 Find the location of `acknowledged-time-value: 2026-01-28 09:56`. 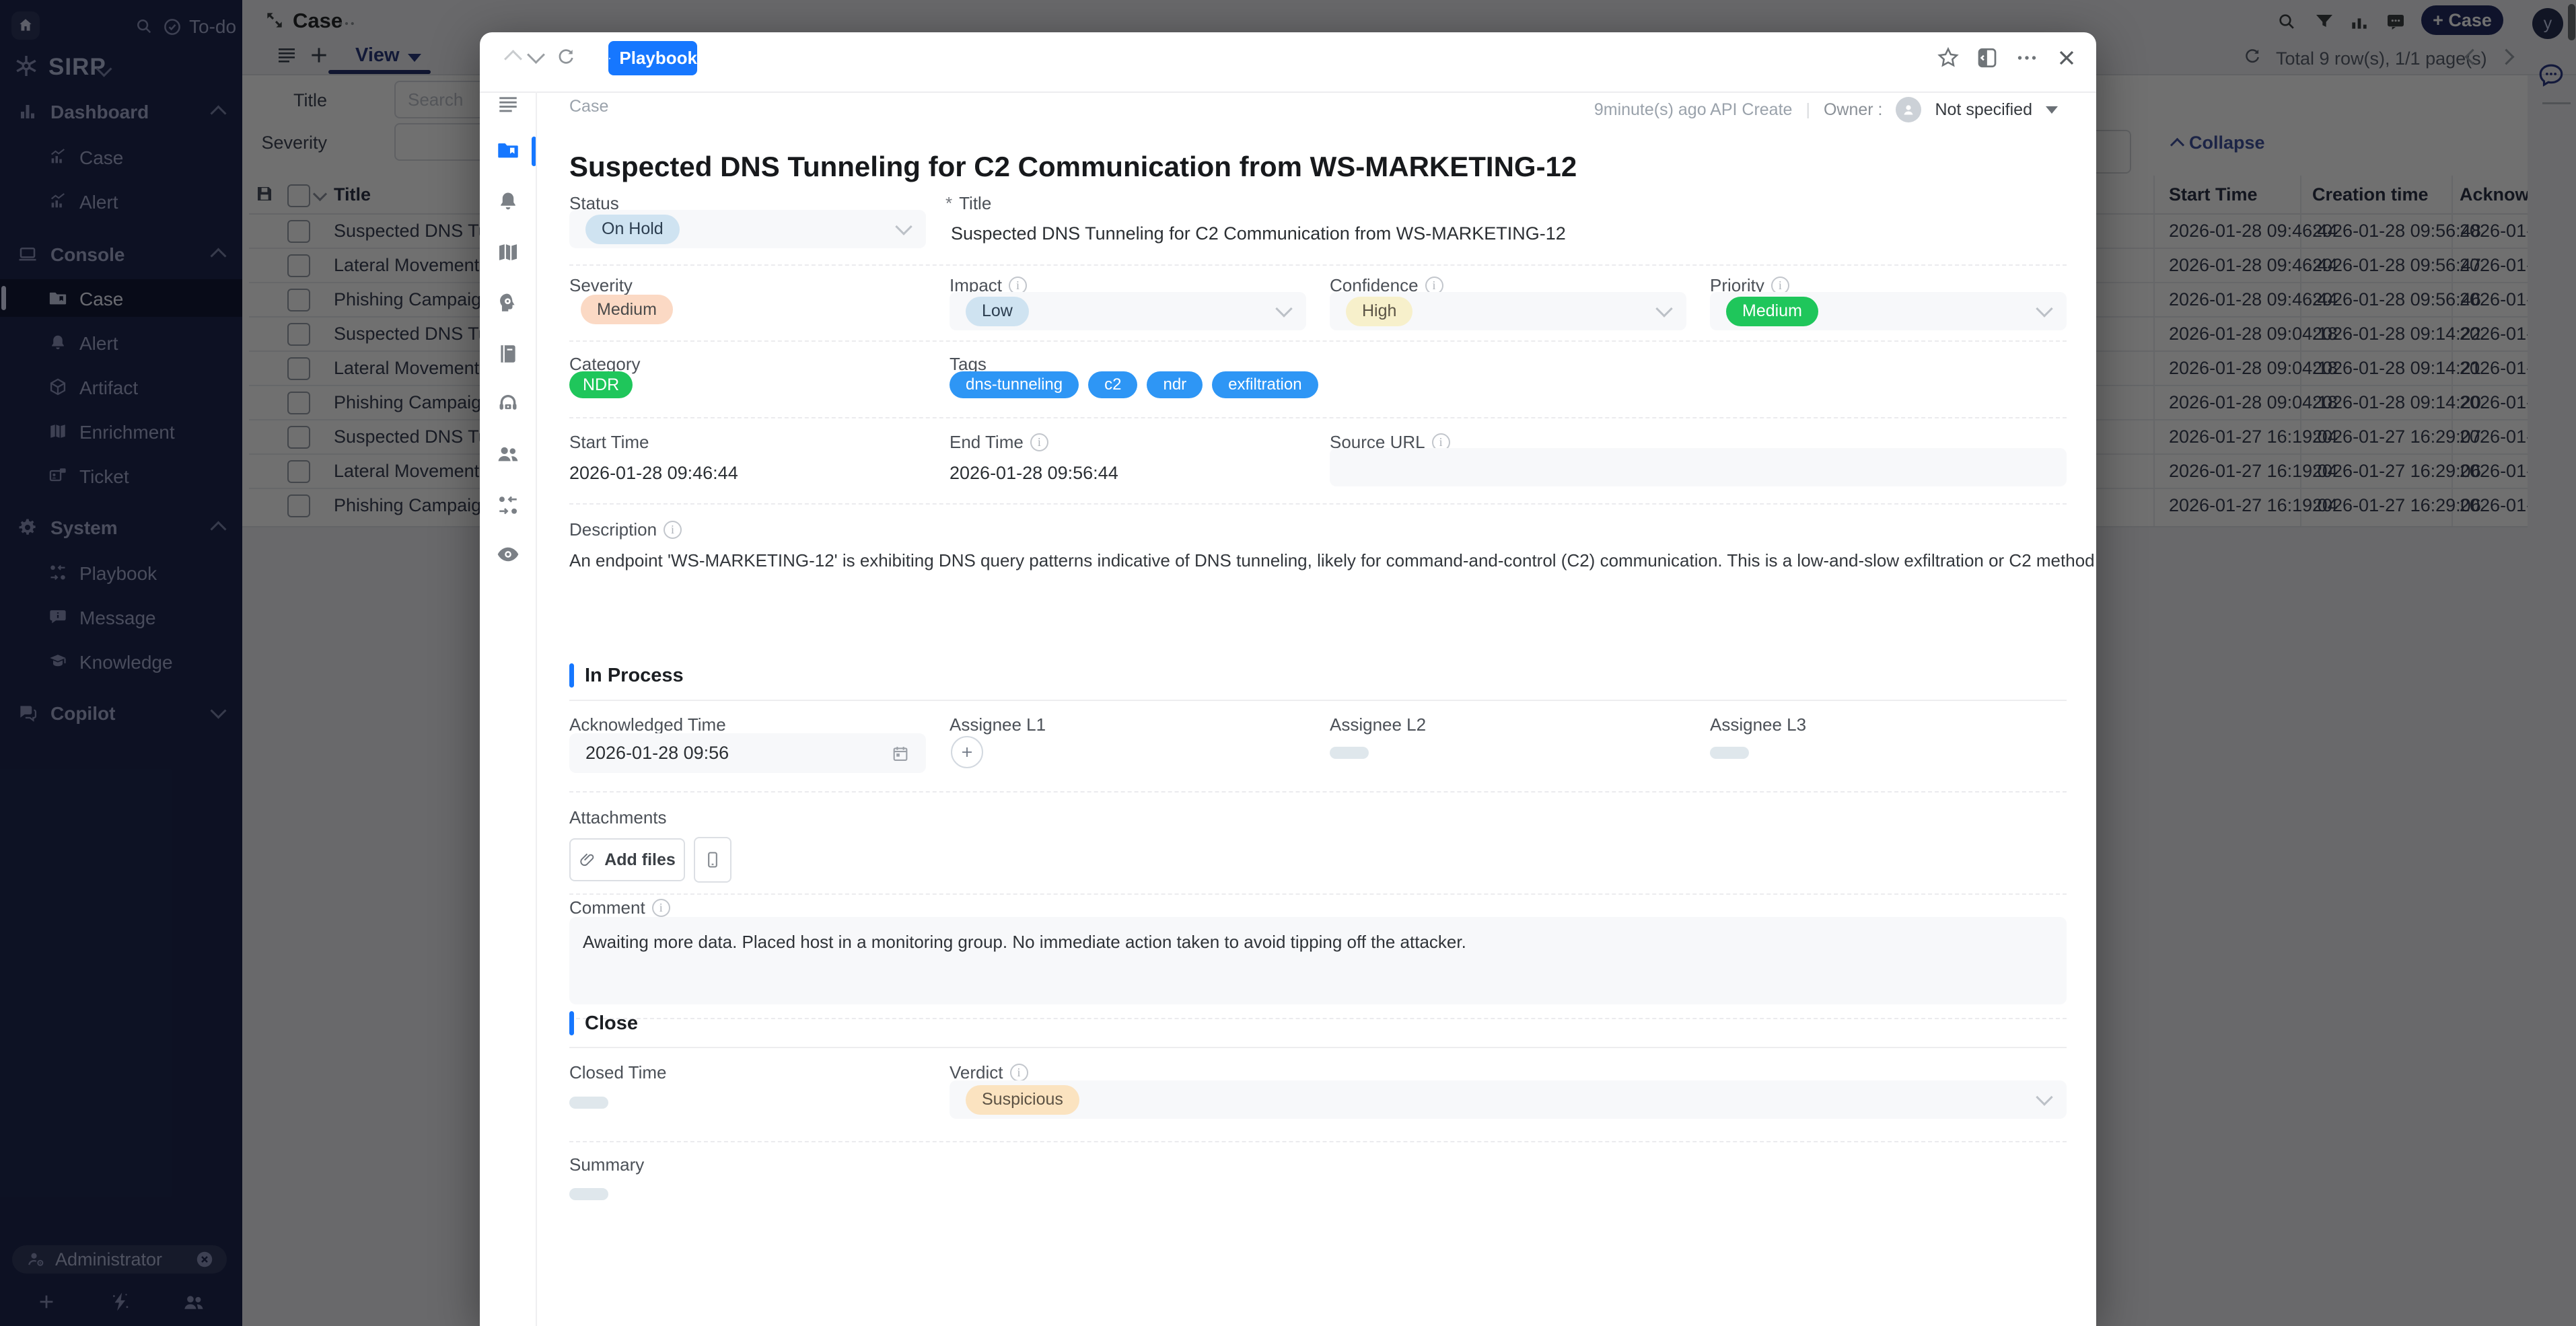

acknowledged-time-value: 2026-01-28 09:56 is located at coordinates (657, 753).